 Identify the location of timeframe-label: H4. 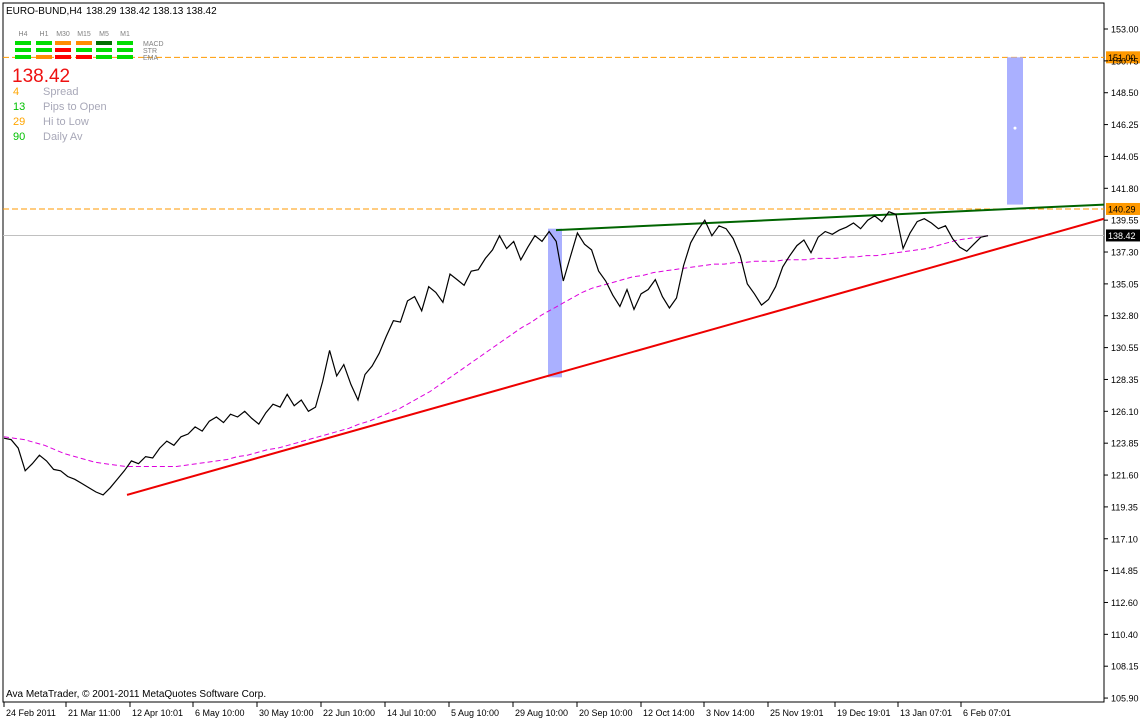
(23, 34).